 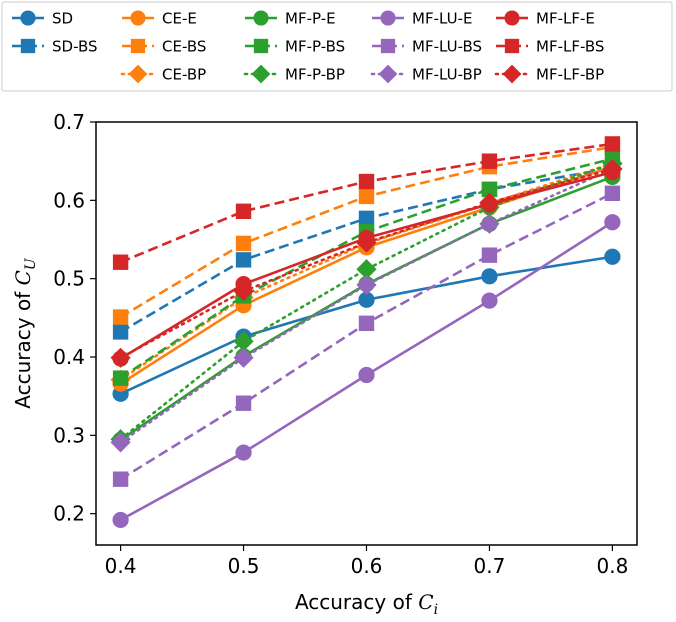 What do you see at coordinates (159, 19) in the screenshot?
I see `legend-item-ce-e: CE-E` at bounding box center [159, 19].